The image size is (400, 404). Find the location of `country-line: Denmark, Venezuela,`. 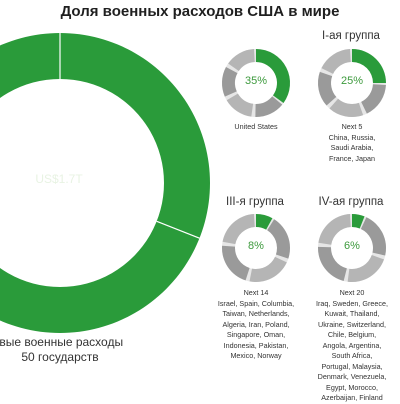

country-line: Denmark, Venezuela, is located at coordinates (352, 376).